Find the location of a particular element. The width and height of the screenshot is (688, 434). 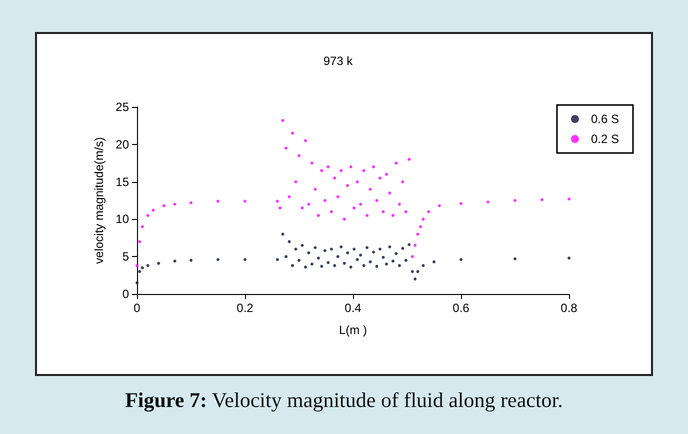

x-tick-label: 0 is located at coordinates (137, 308).